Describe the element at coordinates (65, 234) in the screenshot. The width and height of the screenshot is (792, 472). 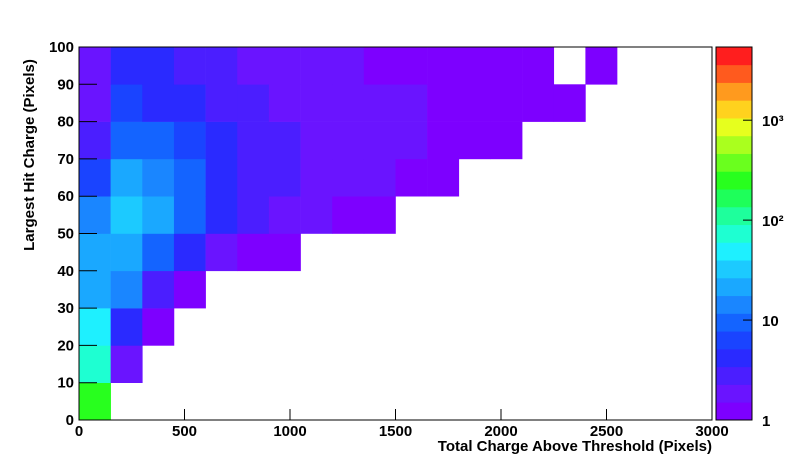
I see `y-tick-label: 50` at that location.